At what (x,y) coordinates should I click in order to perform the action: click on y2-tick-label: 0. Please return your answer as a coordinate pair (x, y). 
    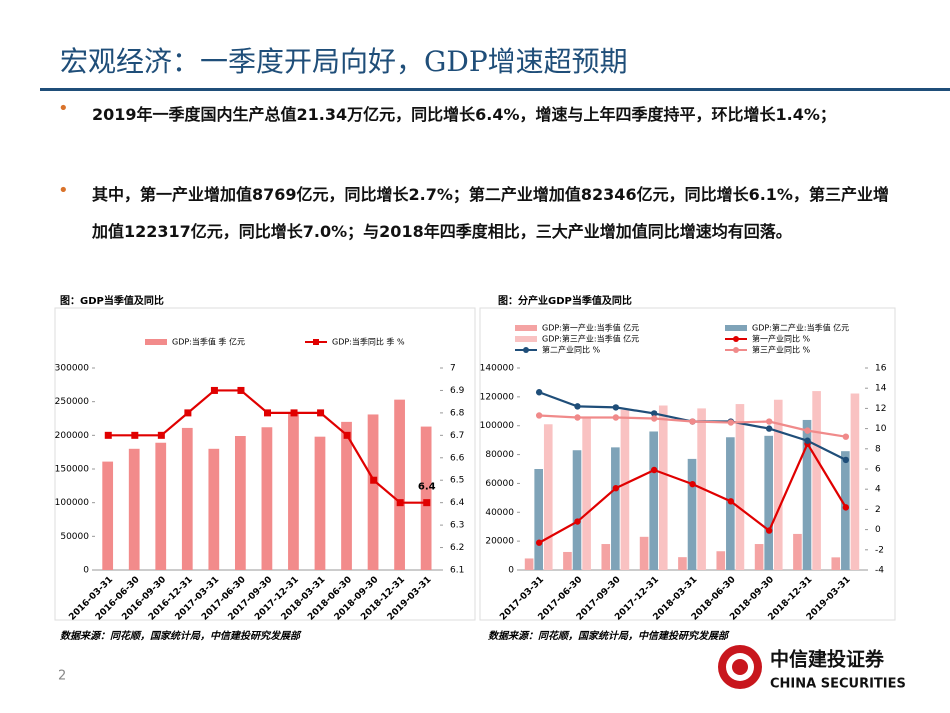
    Looking at the image, I should click on (878, 530).